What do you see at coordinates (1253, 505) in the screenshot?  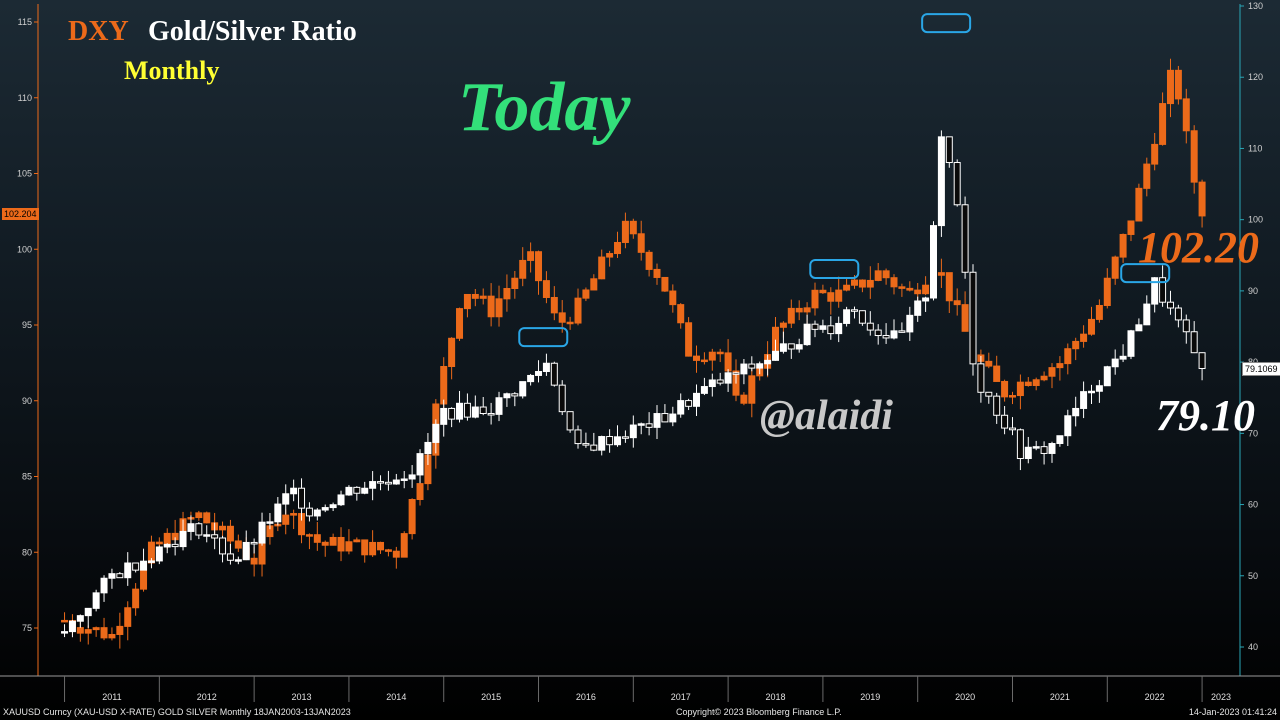 I see `right-tick-label: 60` at bounding box center [1253, 505].